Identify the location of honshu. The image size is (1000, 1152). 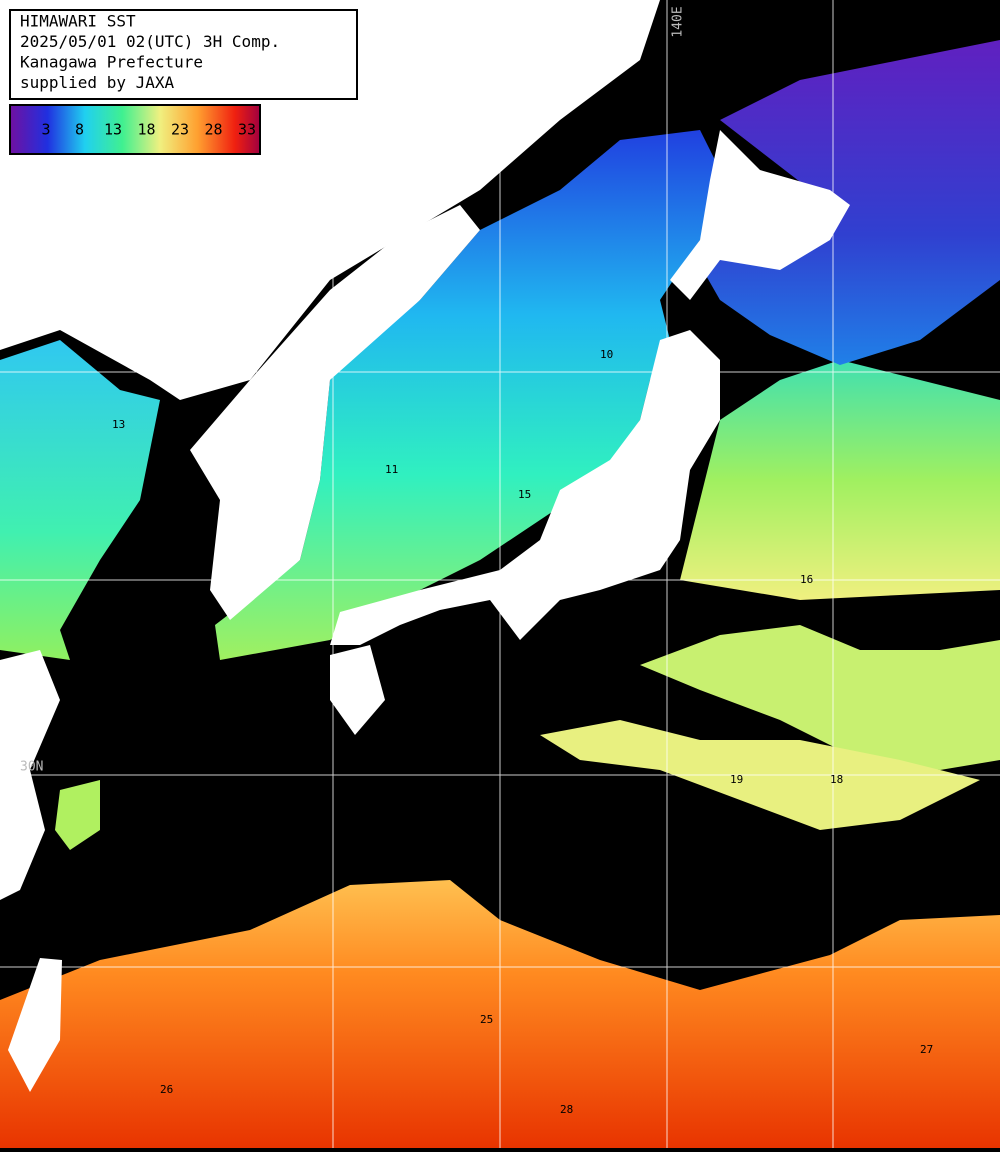
(525, 487).